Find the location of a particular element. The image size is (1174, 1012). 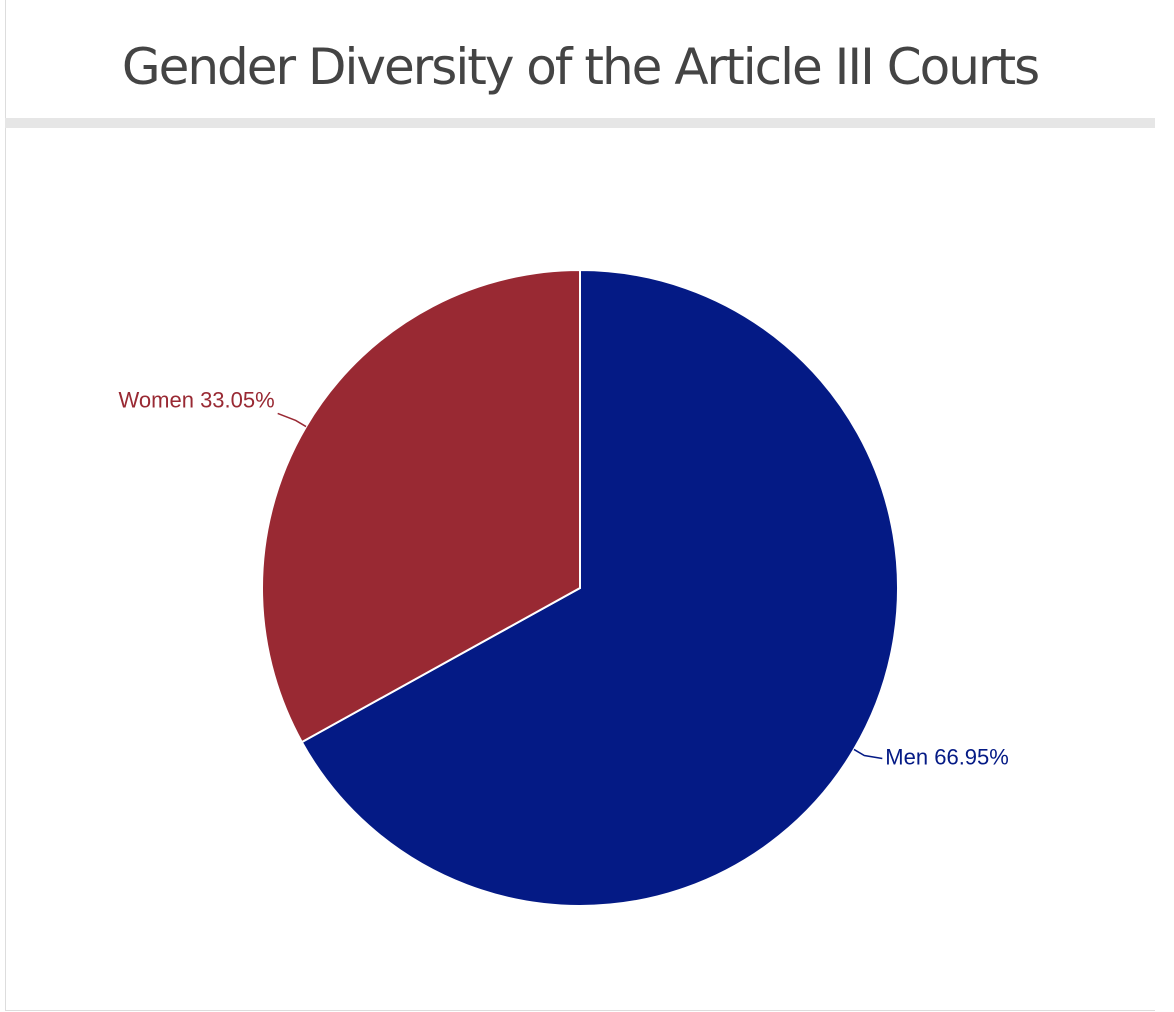

category-name: Men is located at coordinates (906, 756).